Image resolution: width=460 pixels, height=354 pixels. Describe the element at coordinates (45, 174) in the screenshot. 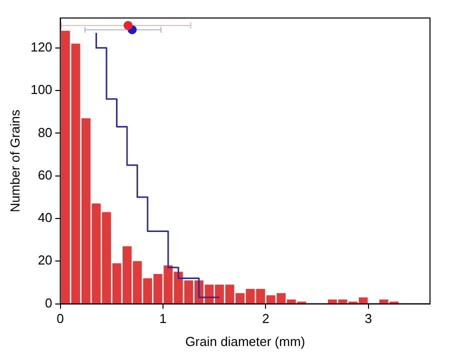

I see `y-tick-label: 60` at that location.